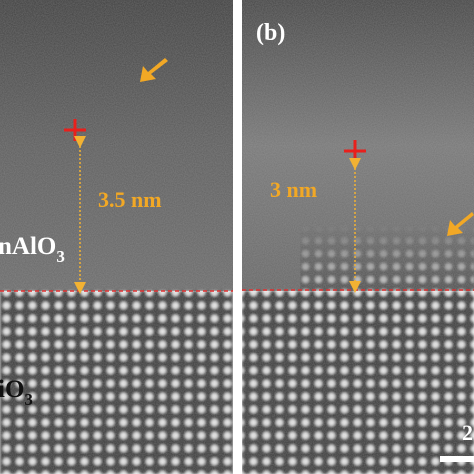  What do you see at coordinates (237, 237) in the screenshot?
I see `panel-gap` at bounding box center [237, 237].